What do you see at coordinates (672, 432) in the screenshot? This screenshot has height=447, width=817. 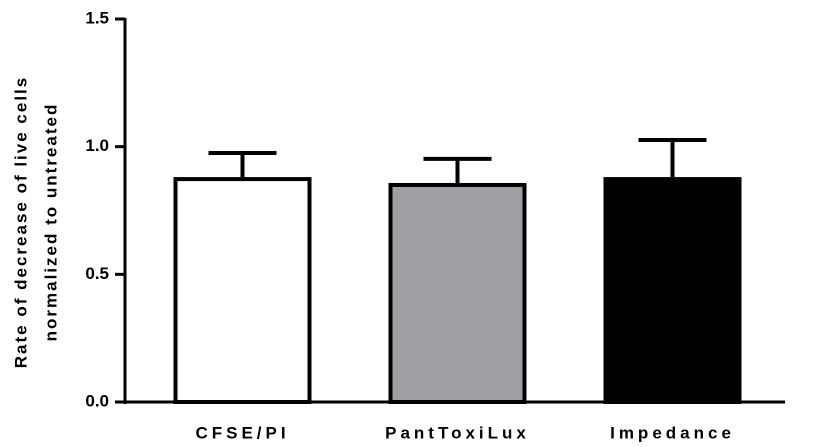 I see `x-tick-label: Impedance` at bounding box center [672, 432].